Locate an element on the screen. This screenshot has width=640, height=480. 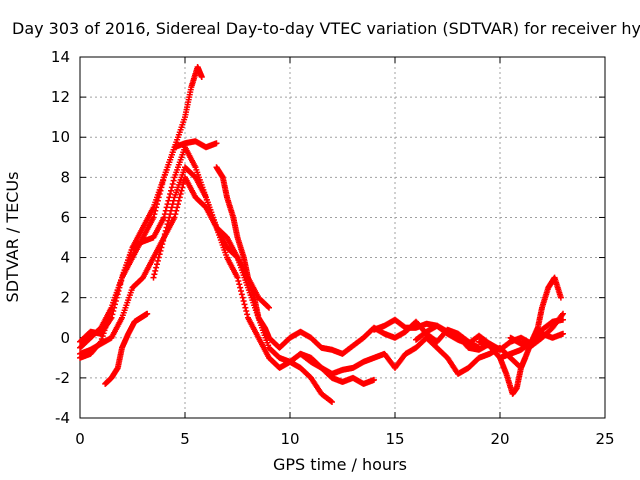
series-sat-J is located at coordinates (530, 335).